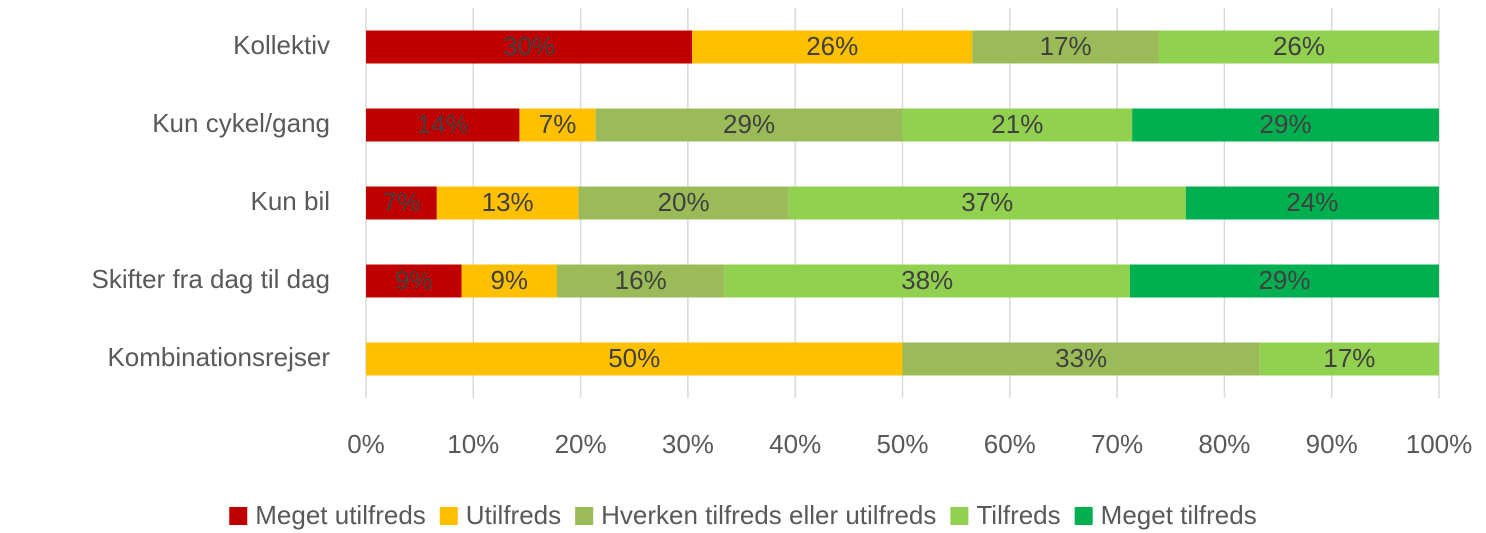 The height and width of the screenshot is (533, 1486). What do you see at coordinates (513, 515) in the screenshot?
I see `legend-label: Utilfreds` at bounding box center [513, 515].